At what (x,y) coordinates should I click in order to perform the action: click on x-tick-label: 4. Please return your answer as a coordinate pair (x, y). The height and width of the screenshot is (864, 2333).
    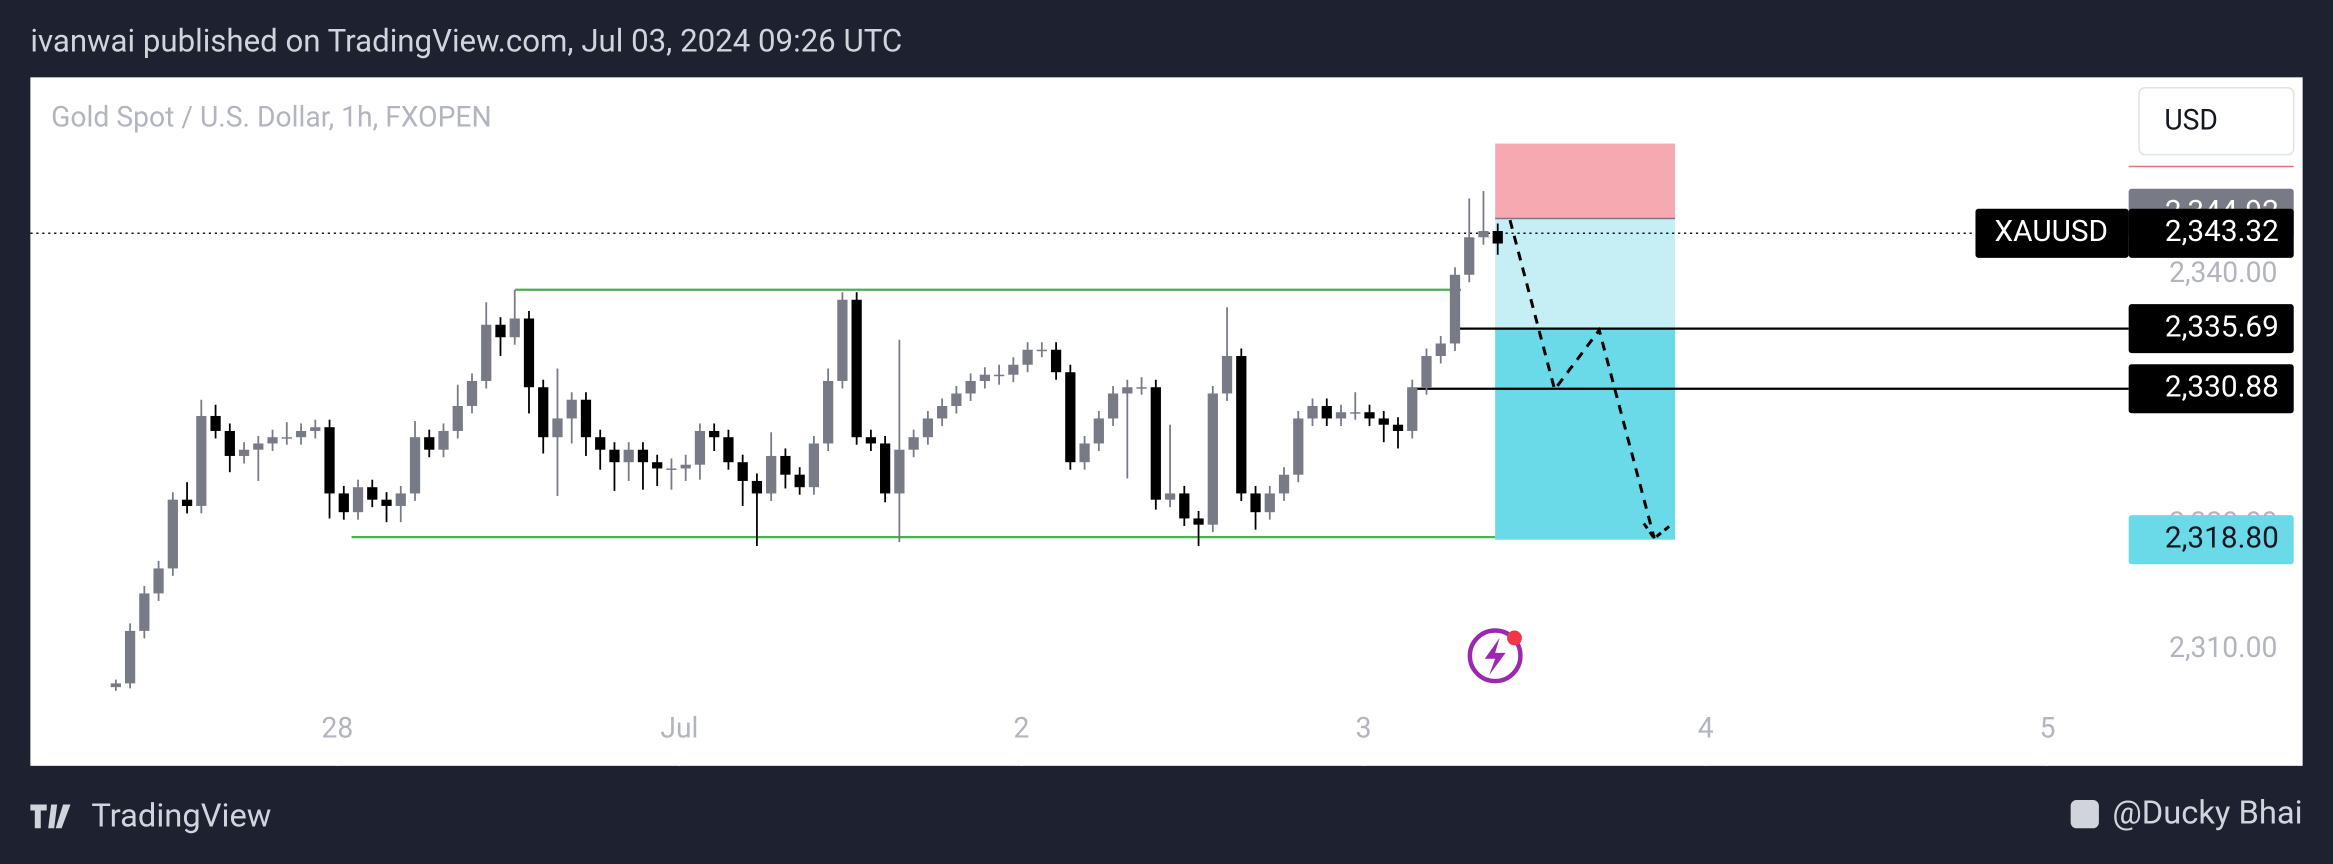
    Looking at the image, I should click on (1706, 728).